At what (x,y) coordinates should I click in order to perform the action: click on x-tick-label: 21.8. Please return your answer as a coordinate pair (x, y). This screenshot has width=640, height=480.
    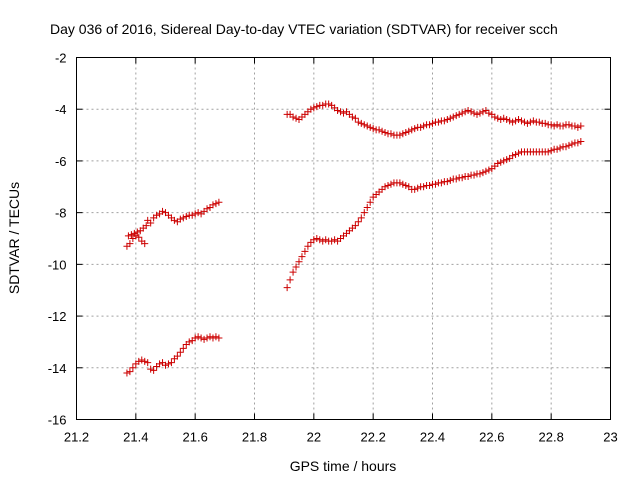
    Looking at the image, I should click on (254, 437).